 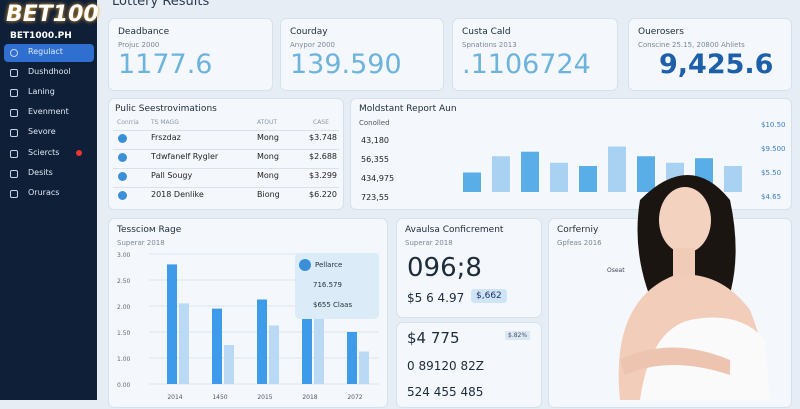 What do you see at coordinates (321, 122) in the screenshot?
I see `column-header: CASE` at bounding box center [321, 122].